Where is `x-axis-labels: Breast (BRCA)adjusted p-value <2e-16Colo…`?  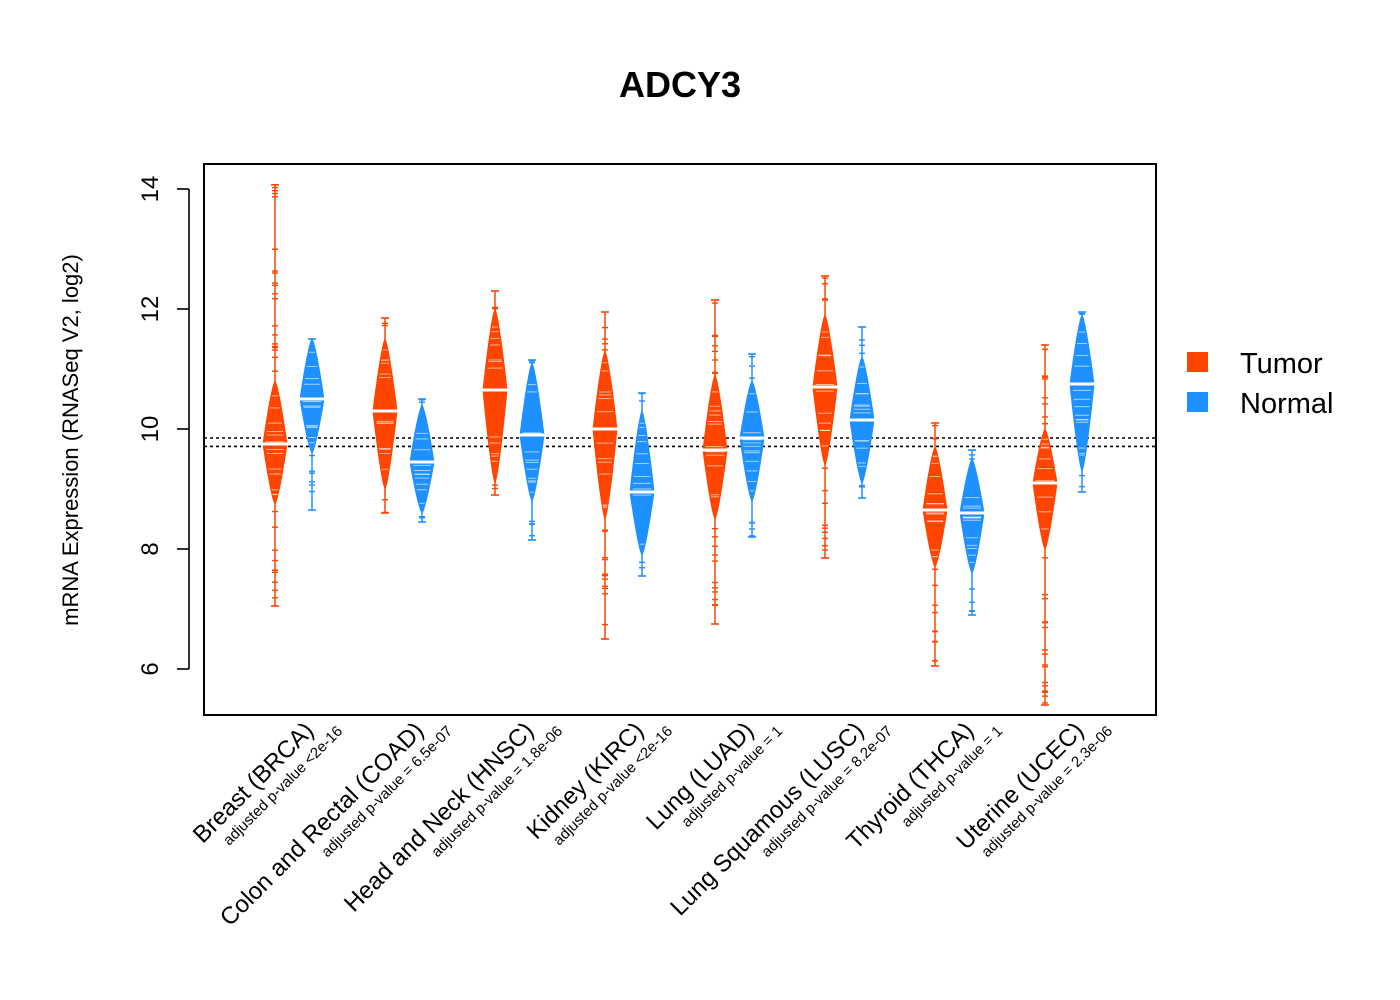 x-axis-labels: Breast (BRCA)adjusted p-value <2e-16Colo… is located at coordinates (652, 824).